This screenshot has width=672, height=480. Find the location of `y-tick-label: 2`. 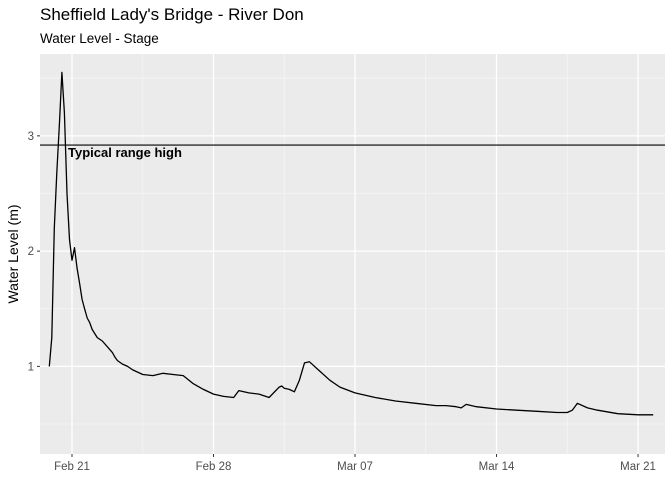

y-tick-label: 2 is located at coordinates (31, 252).